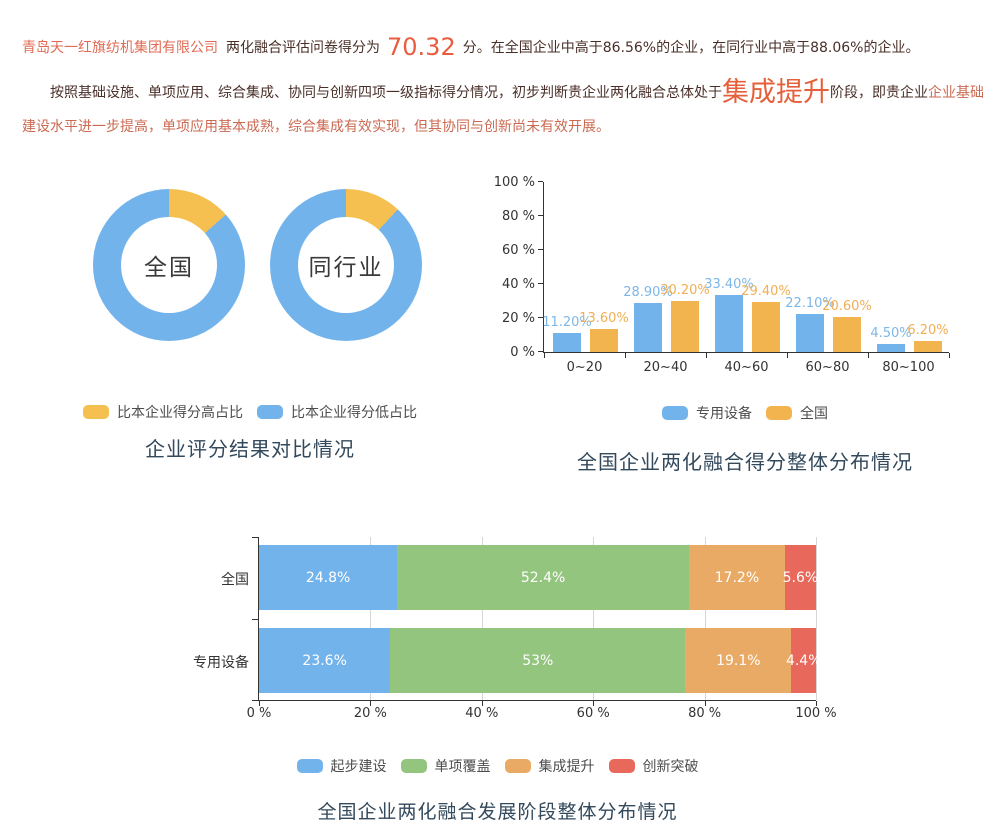 Image resolution: width=995 pixels, height=829 pixels. I want to click on segment-集成提升: 19.1%, so click(738, 660).